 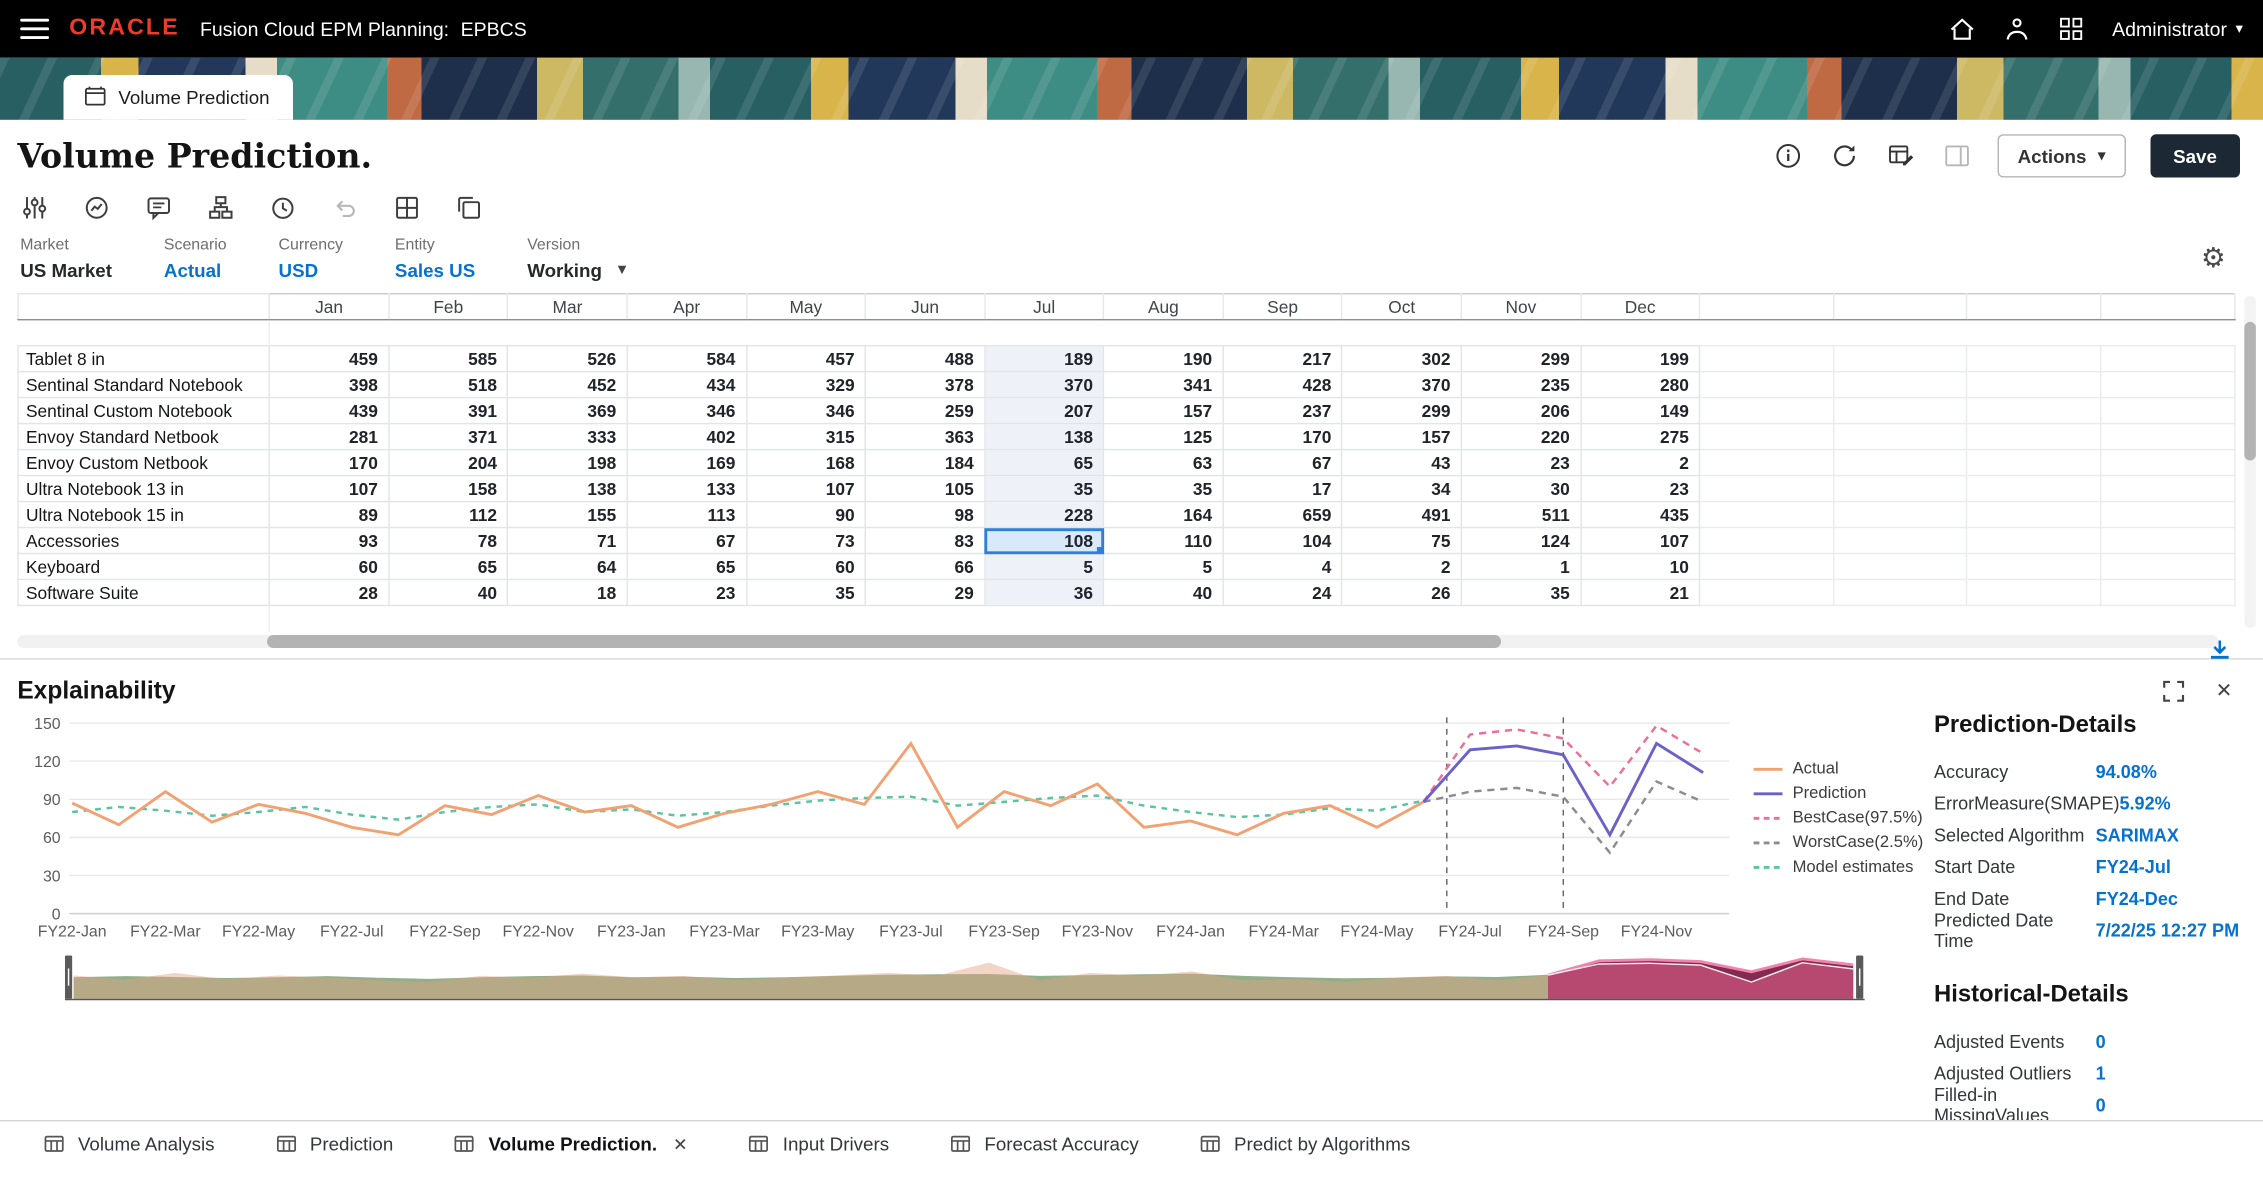 I want to click on sliders-icon, so click(x=34, y=207).